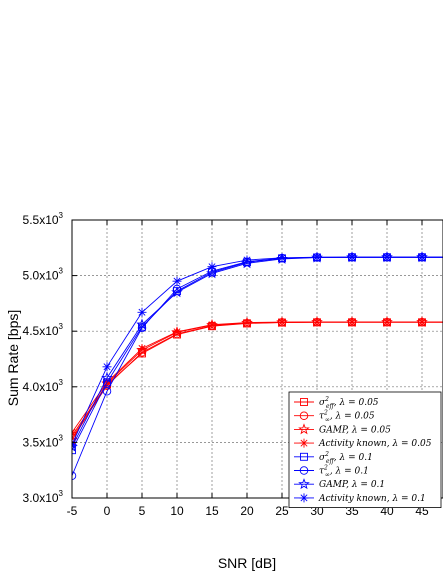  What do you see at coordinates (43, 497) in the screenshot?
I see `y-tick-label: 3.0x10³` at bounding box center [43, 497].